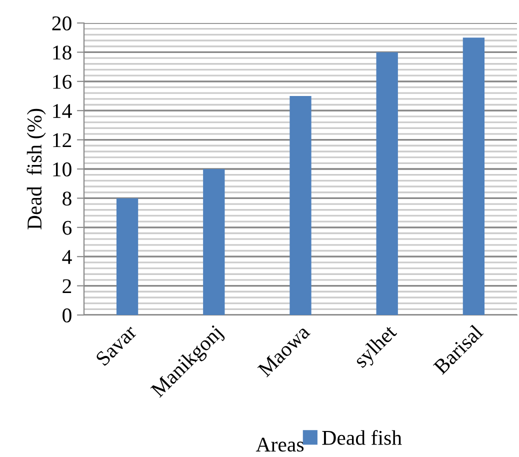  Describe the element at coordinates (36, 169) in the screenshot. I see `y-axis-title: Dead fish (%)` at that location.